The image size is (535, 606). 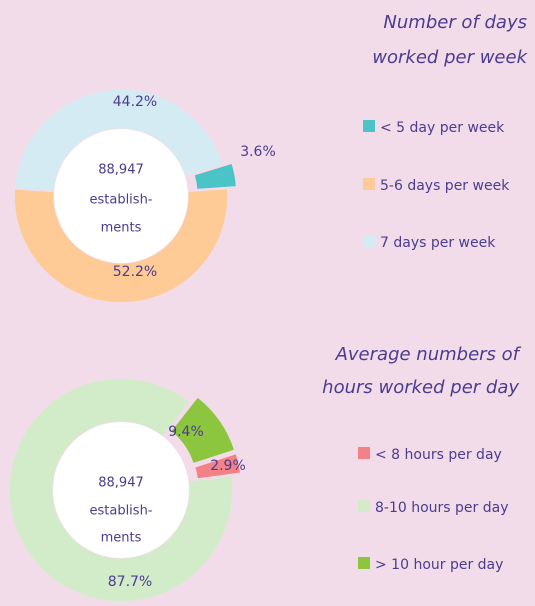 I want to click on legend-title: hours worked per day, so click(x=420, y=387).